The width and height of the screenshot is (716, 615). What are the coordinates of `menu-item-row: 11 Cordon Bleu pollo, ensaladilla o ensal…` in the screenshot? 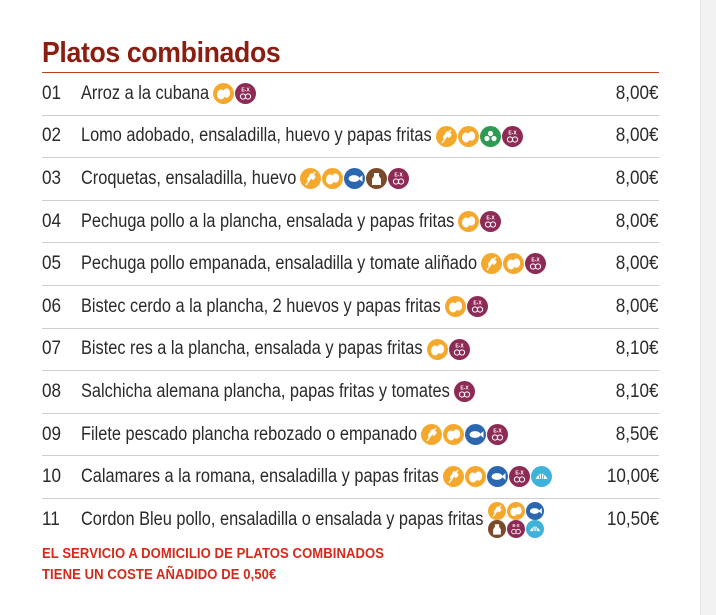 It's located at (350, 520).